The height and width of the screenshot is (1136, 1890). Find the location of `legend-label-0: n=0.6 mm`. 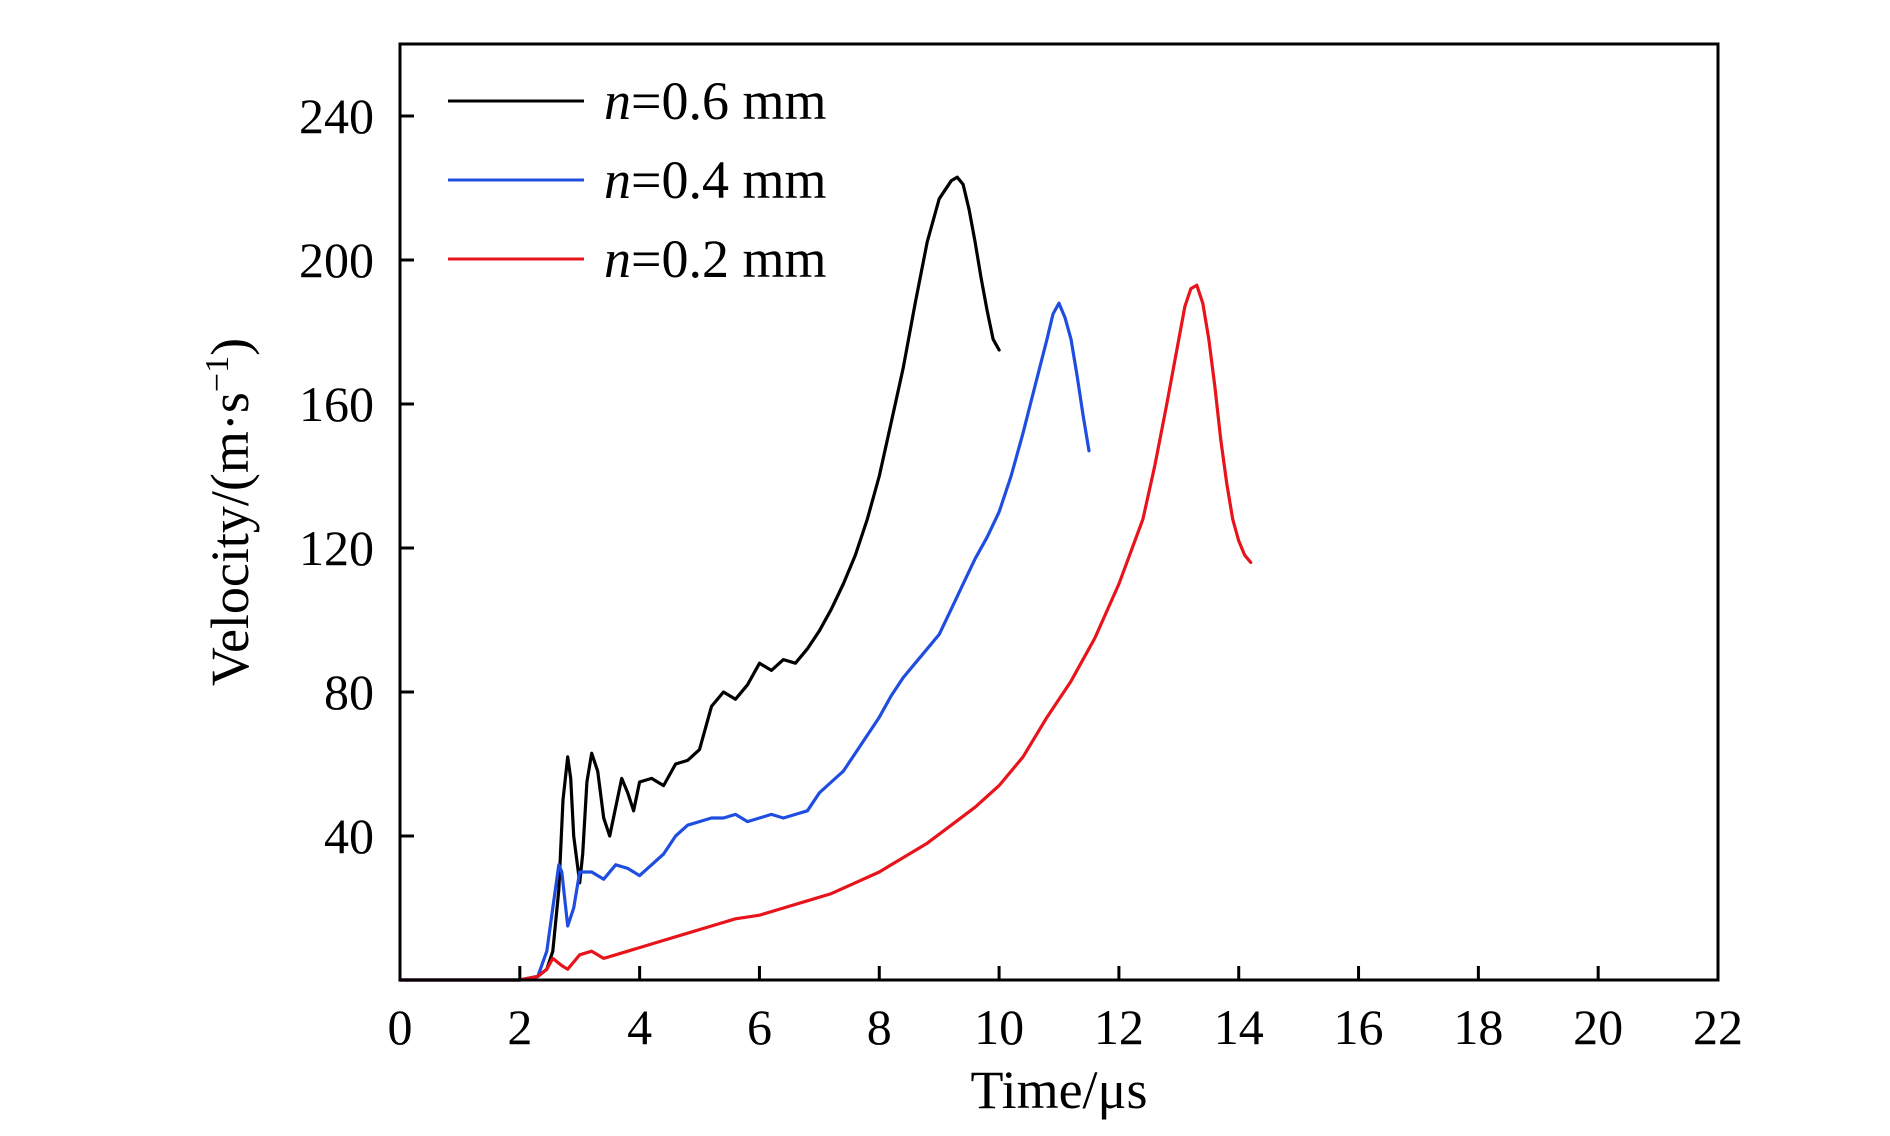

legend-label-0: n=0.6 mm is located at coordinates (715, 101).